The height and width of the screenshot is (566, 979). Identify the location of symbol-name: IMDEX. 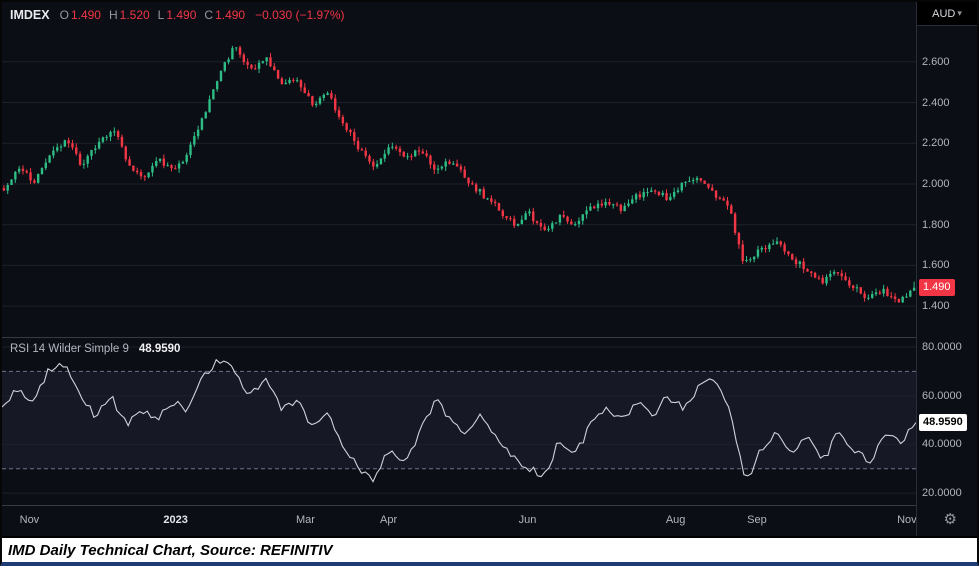
(30, 15).